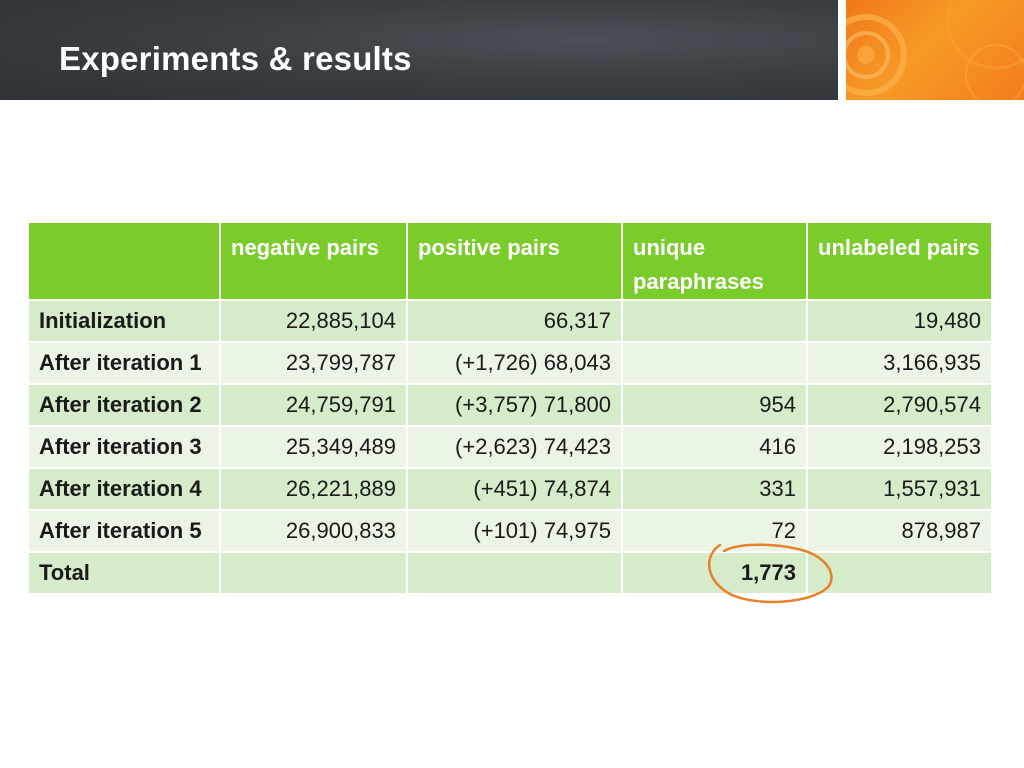 This screenshot has height=768, width=1024. I want to click on unique-paraphrases-cell: 72, so click(714, 531).